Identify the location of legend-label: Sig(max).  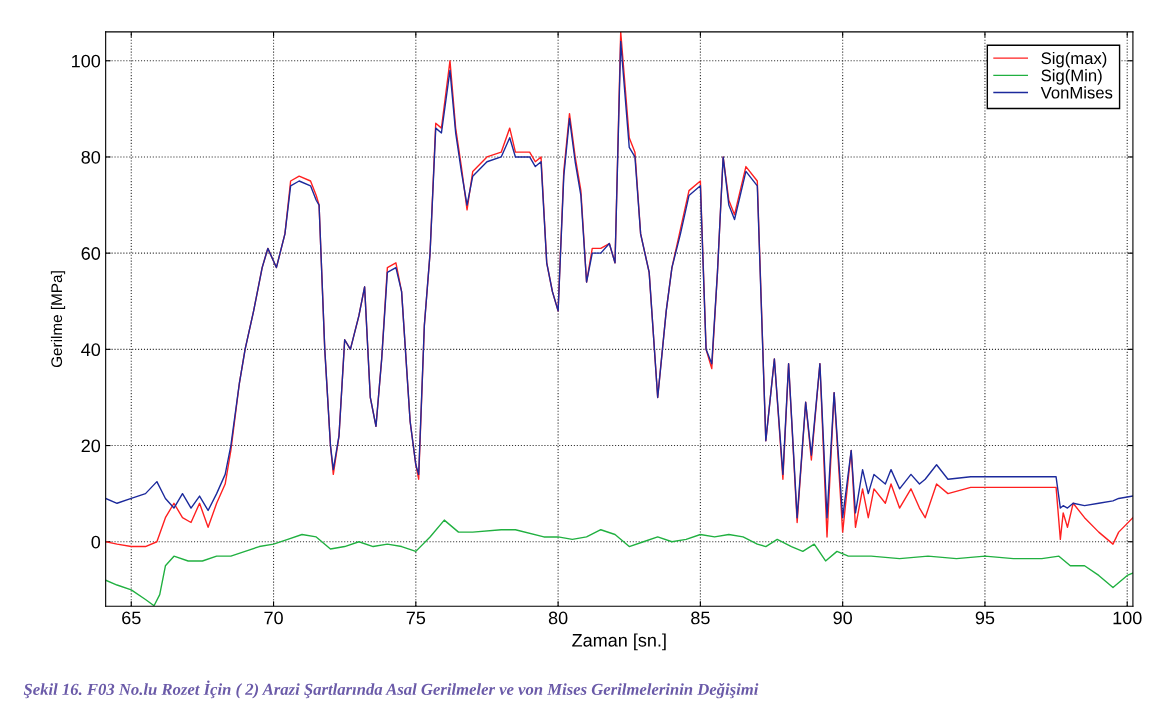
(1074, 59).